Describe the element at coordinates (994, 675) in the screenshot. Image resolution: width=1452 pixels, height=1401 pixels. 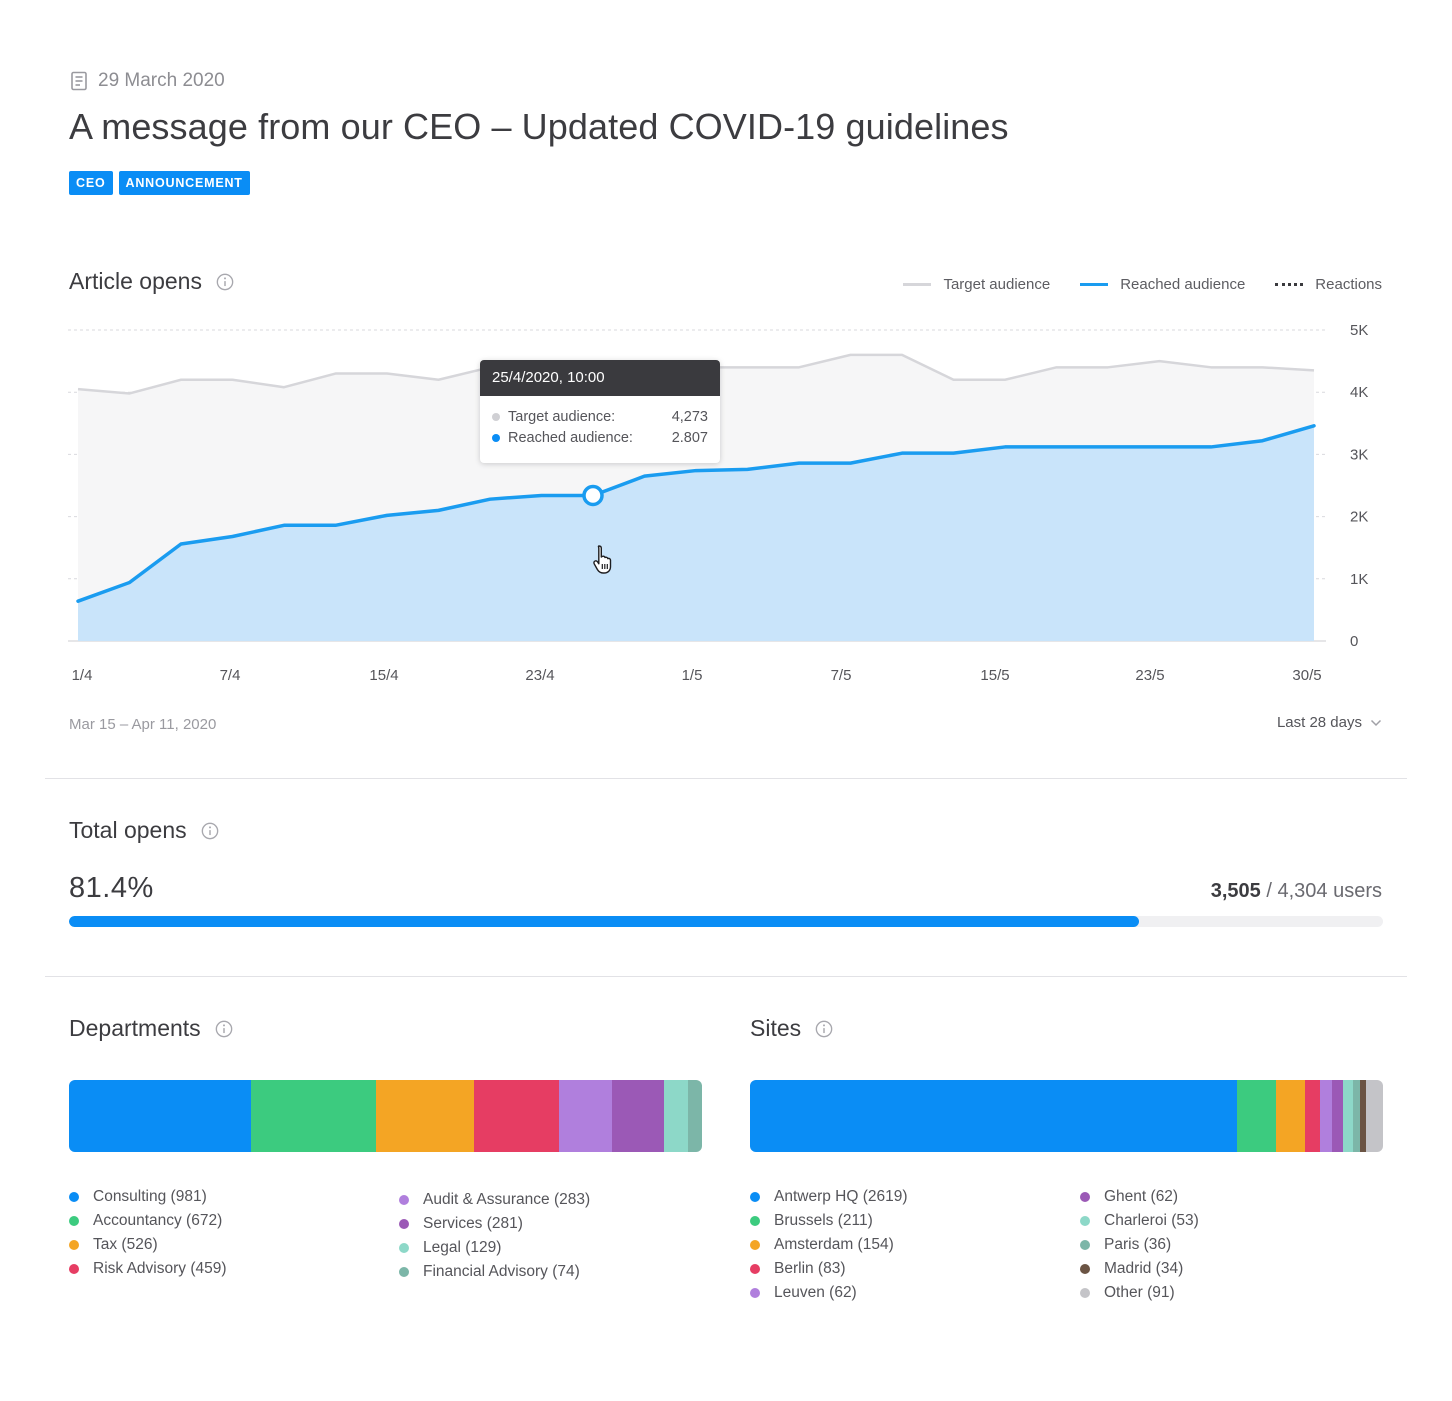
I see `x-tick-label: 15/5` at that location.